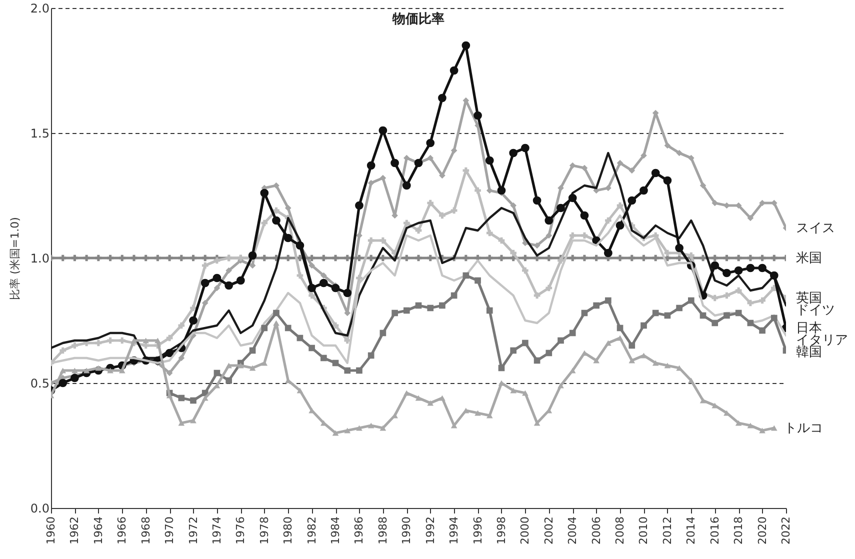 This screenshot has height=559, width=855. I want to click on x-tick-label: 1988, so click(383, 530).